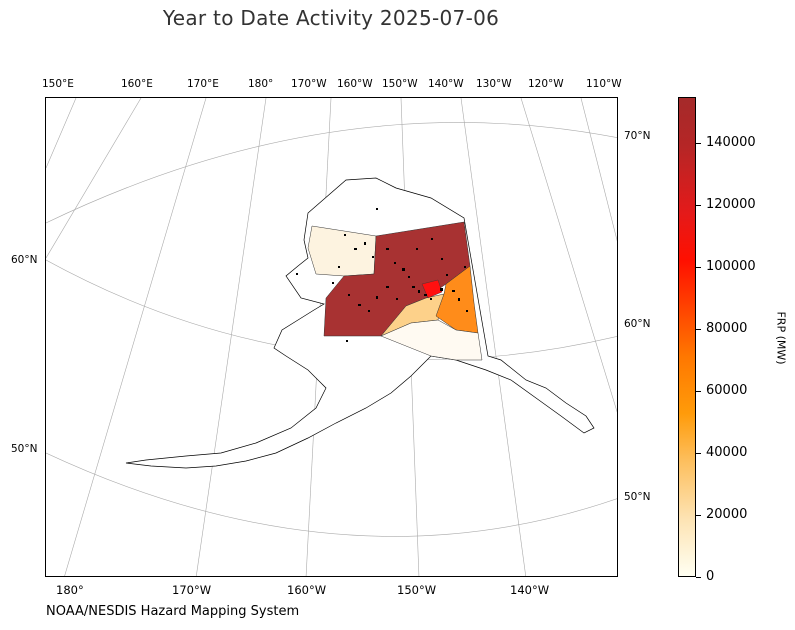 This screenshot has height=630, width=795. What do you see at coordinates (331, 18) in the screenshot?
I see `map-title: Year to Date Activity 2025-07-06` at bounding box center [331, 18].